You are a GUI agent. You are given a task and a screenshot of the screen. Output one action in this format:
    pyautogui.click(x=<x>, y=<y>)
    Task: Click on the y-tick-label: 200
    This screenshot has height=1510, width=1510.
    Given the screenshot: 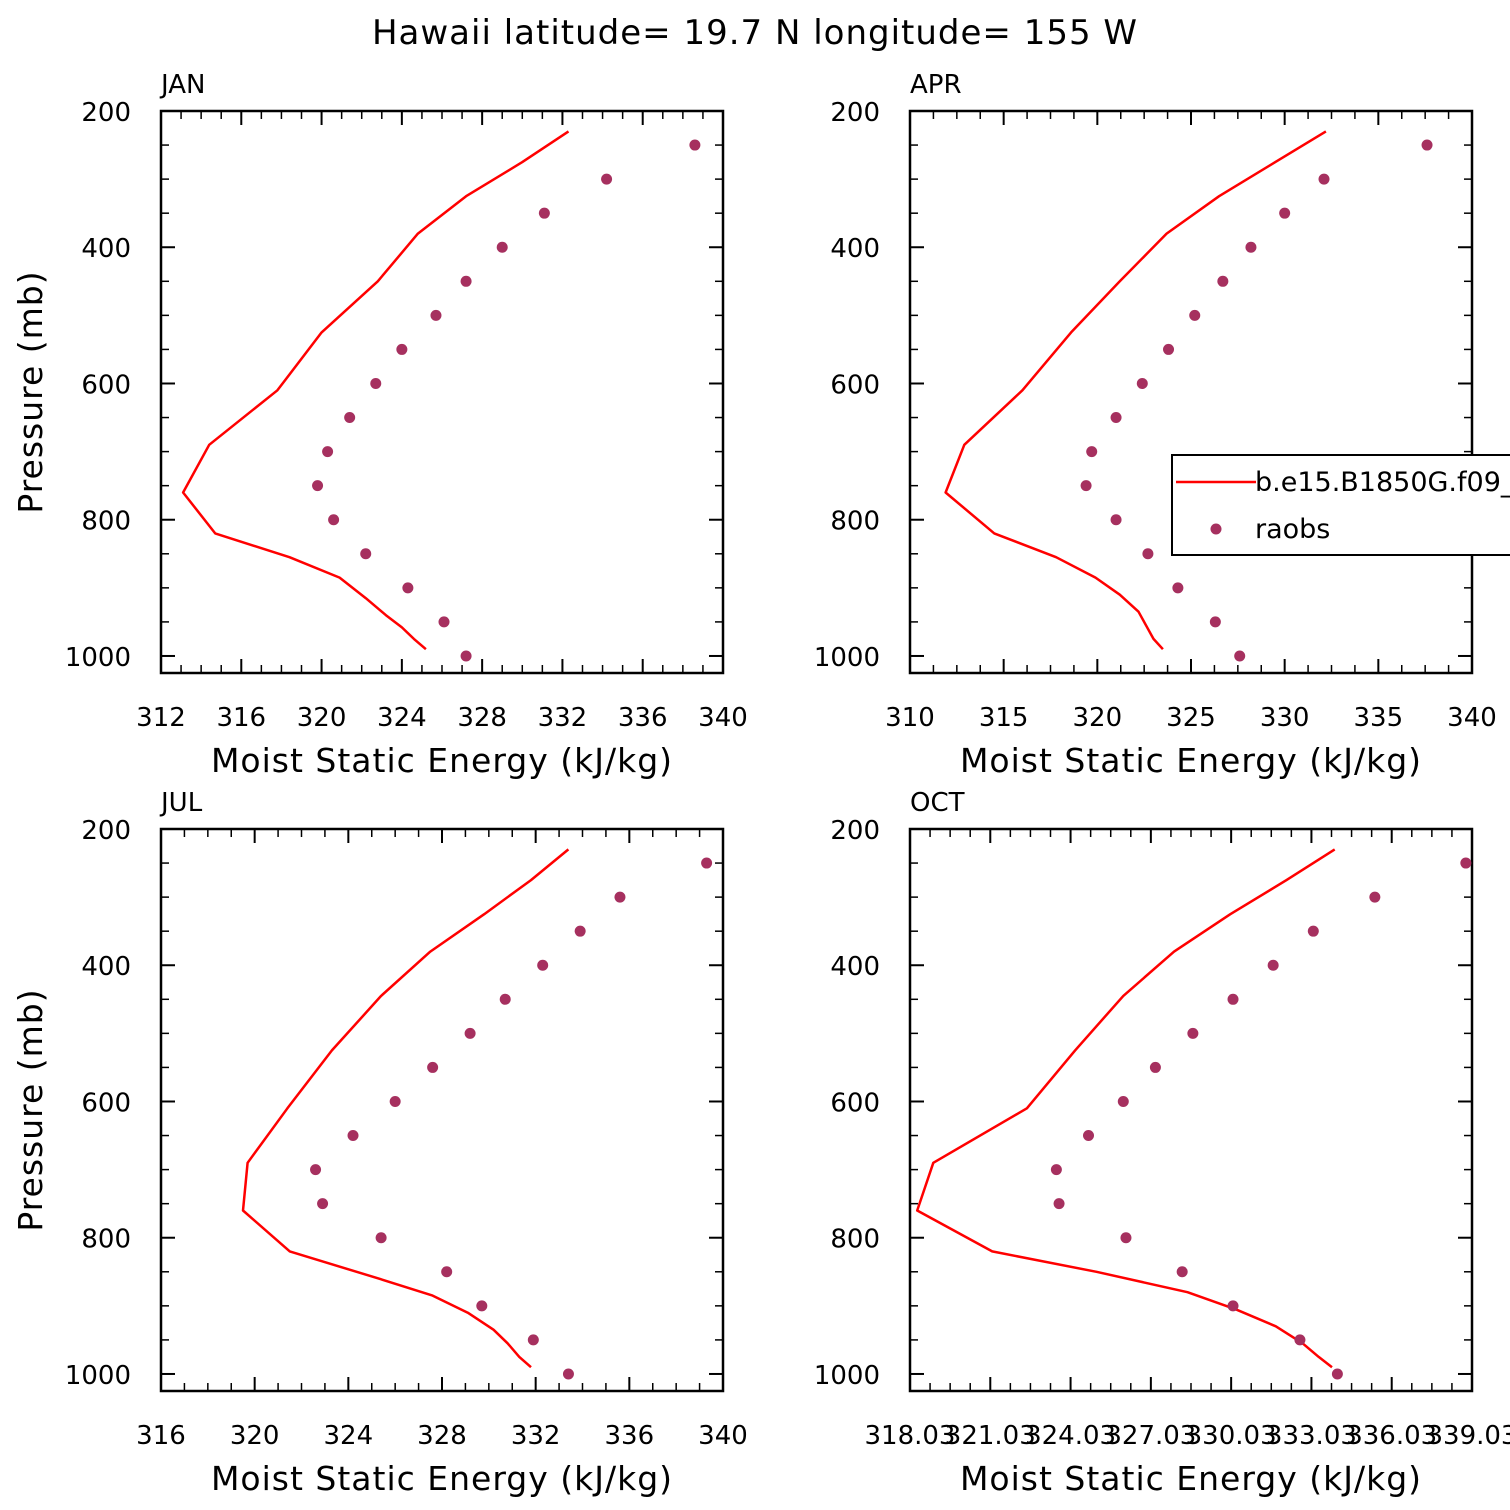 What is the action you would take?
    pyautogui.click(x=106, y=113)
    